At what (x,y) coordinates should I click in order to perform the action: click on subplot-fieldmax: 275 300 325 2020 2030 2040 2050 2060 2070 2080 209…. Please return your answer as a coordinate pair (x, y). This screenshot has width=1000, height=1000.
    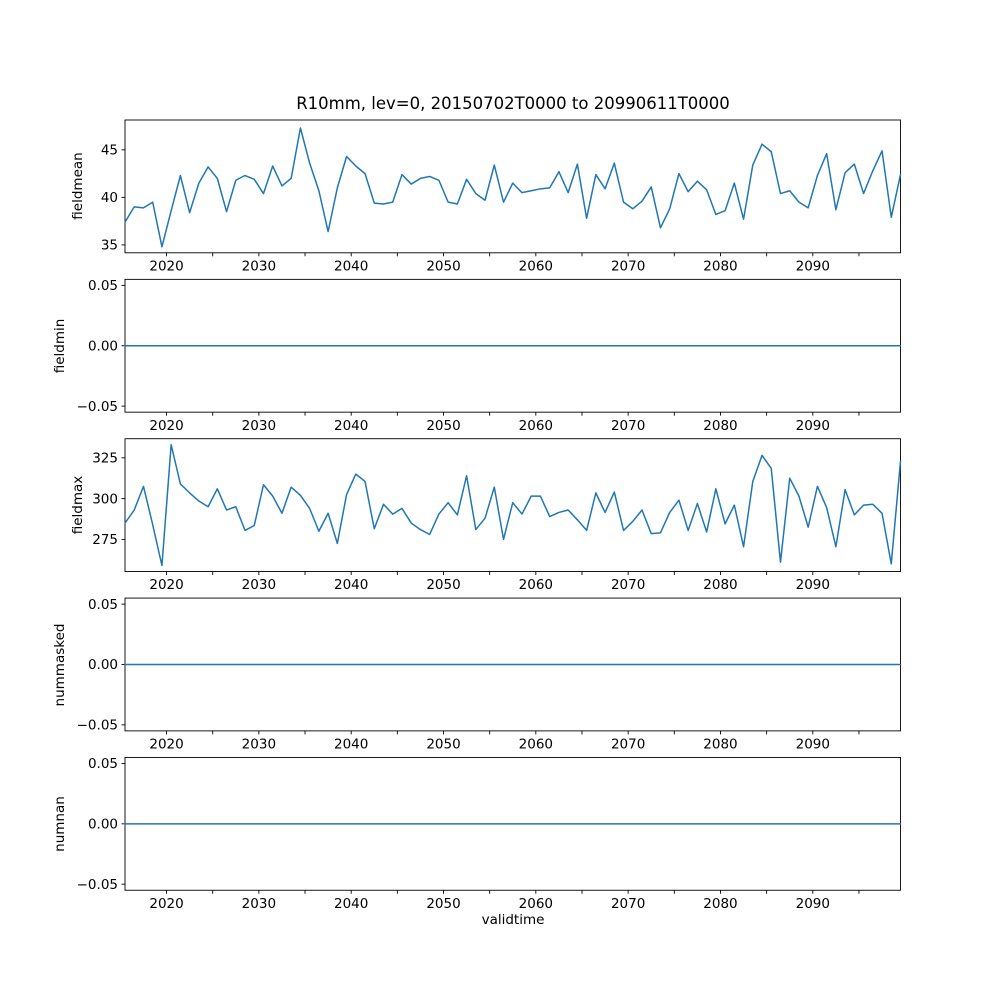
    Looking at the image, I should click on (497, 515).